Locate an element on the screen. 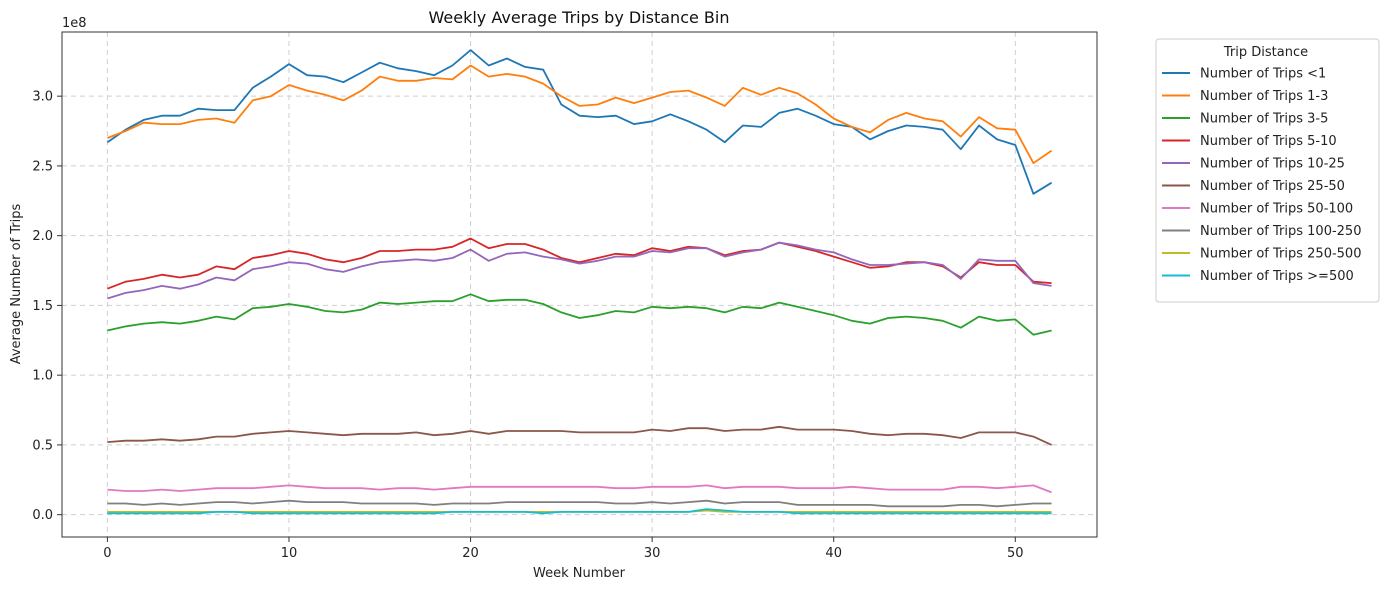 The width and height of the screenshot is (1387, 590). y-tick-label: 3.0 is located at coordinates (42, 97).